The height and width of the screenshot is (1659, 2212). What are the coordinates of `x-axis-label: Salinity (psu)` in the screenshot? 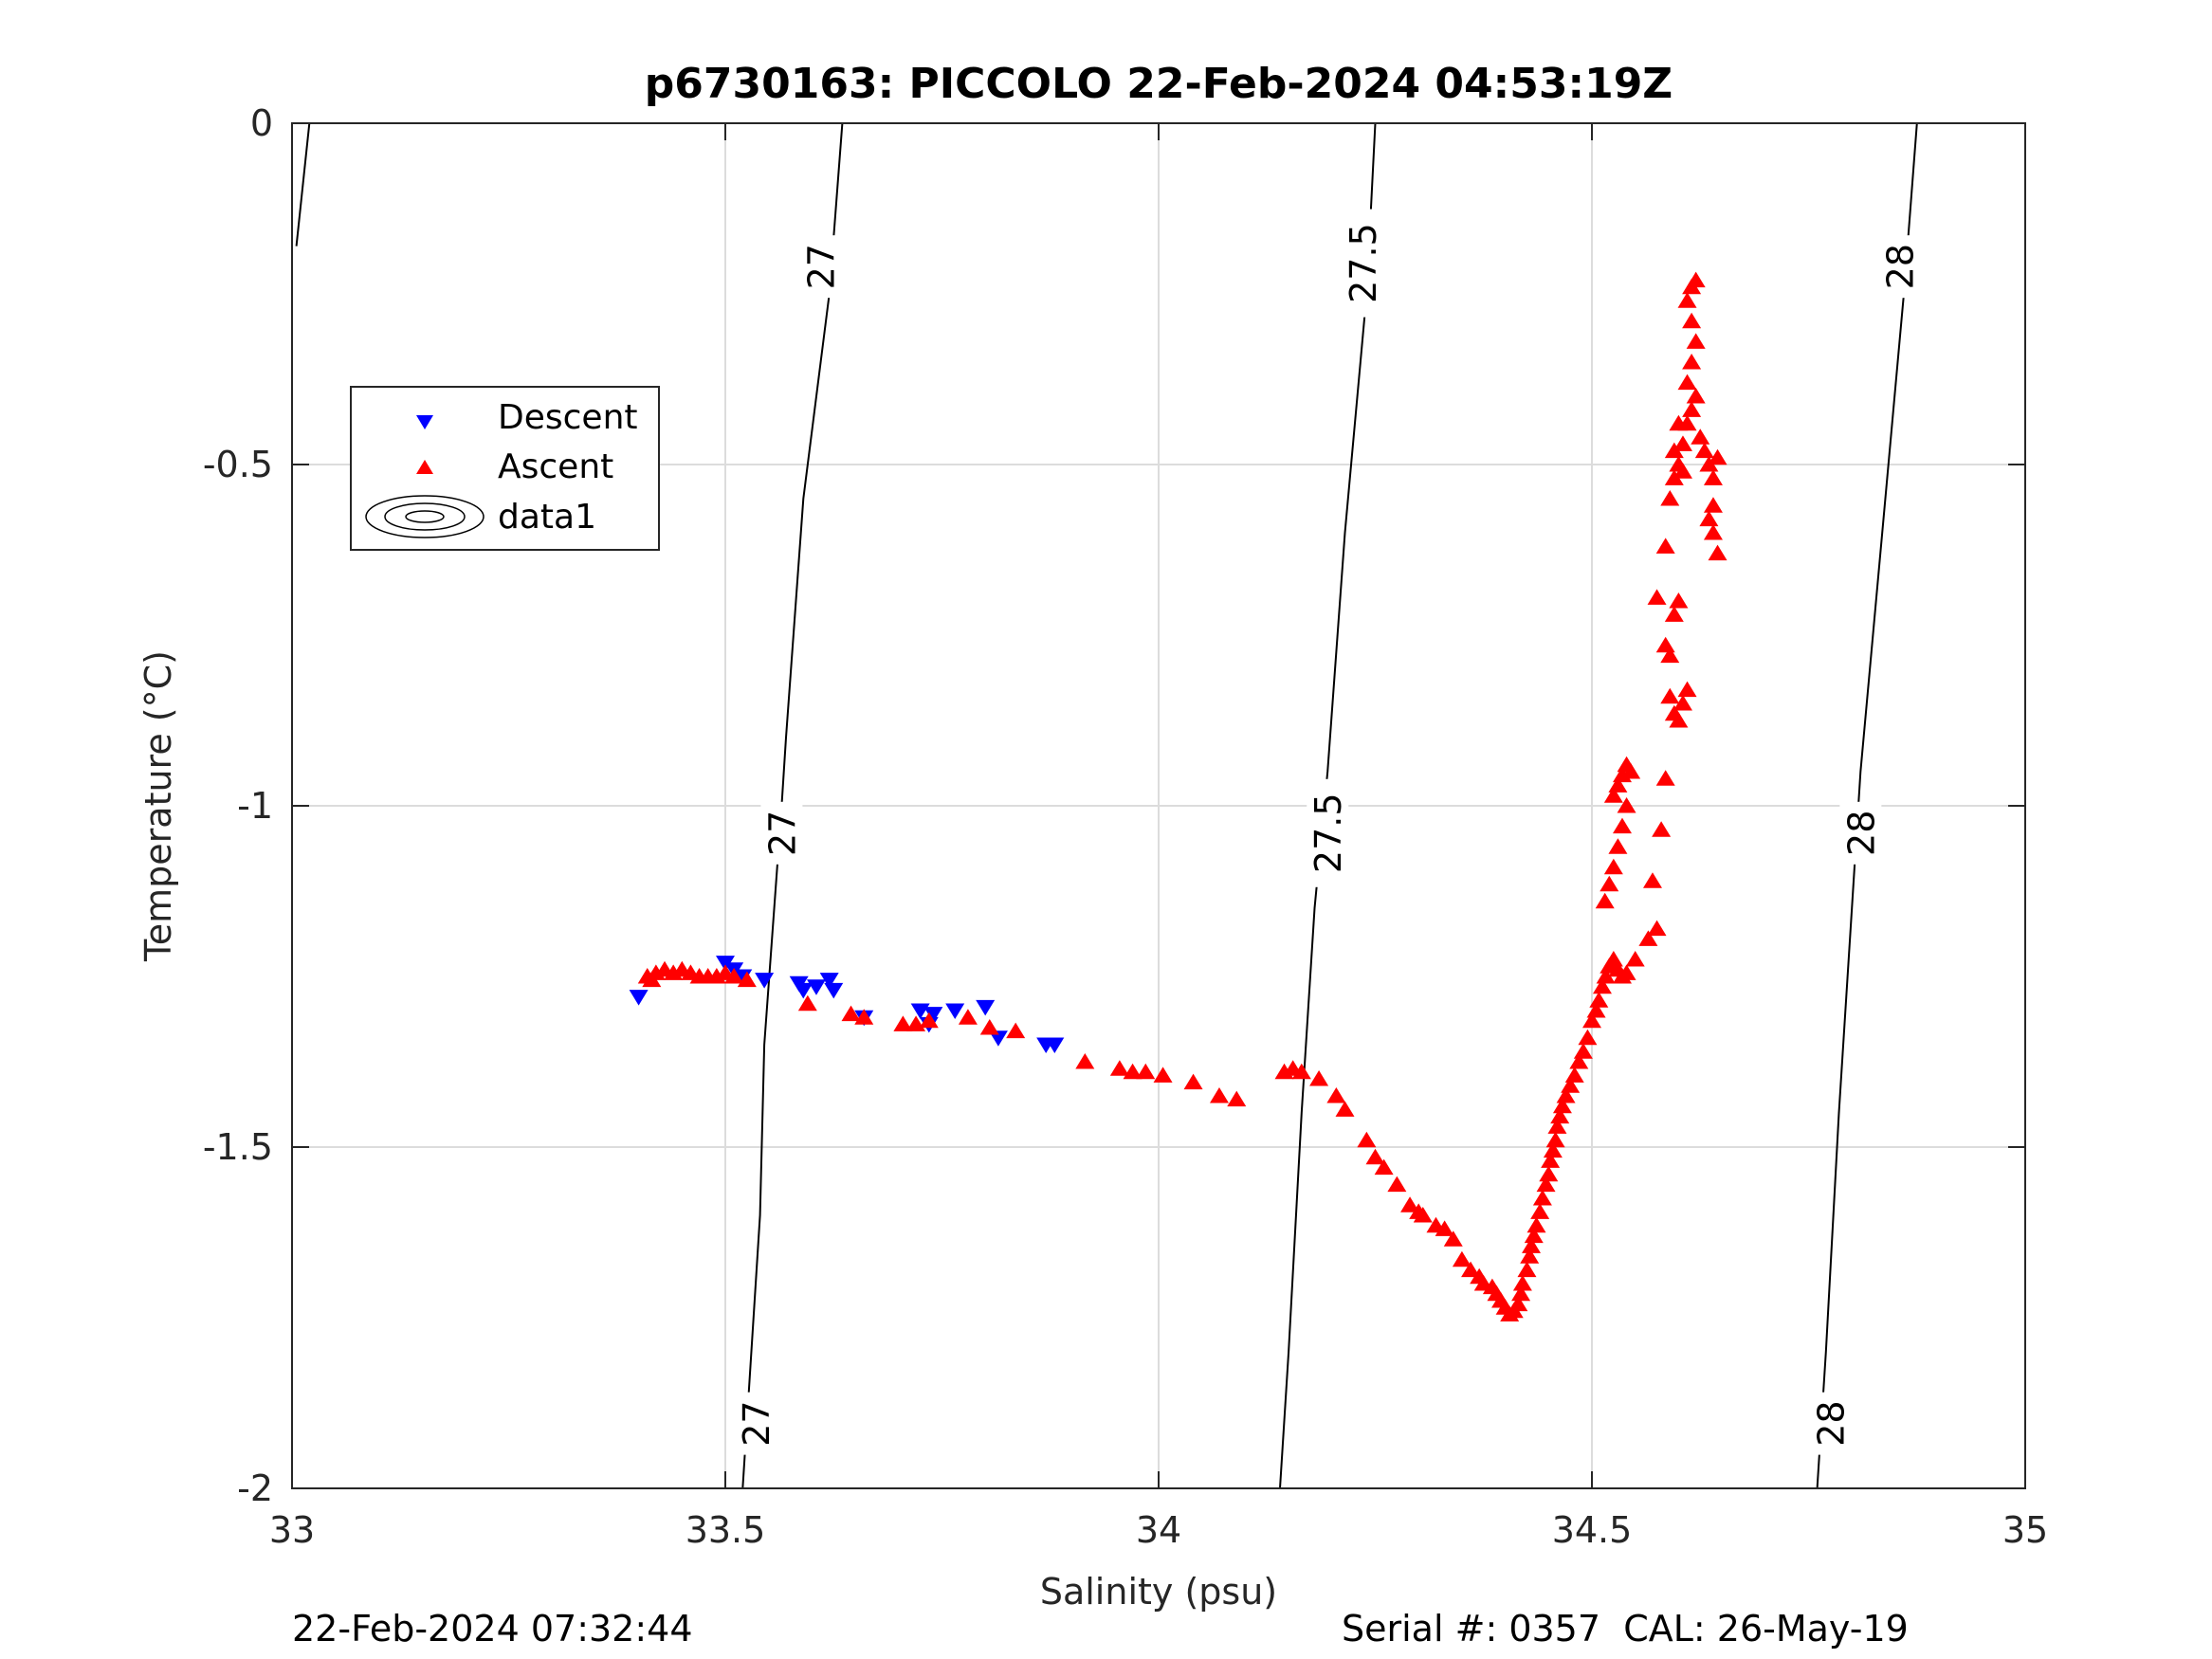 It's located at (1158, 1592).